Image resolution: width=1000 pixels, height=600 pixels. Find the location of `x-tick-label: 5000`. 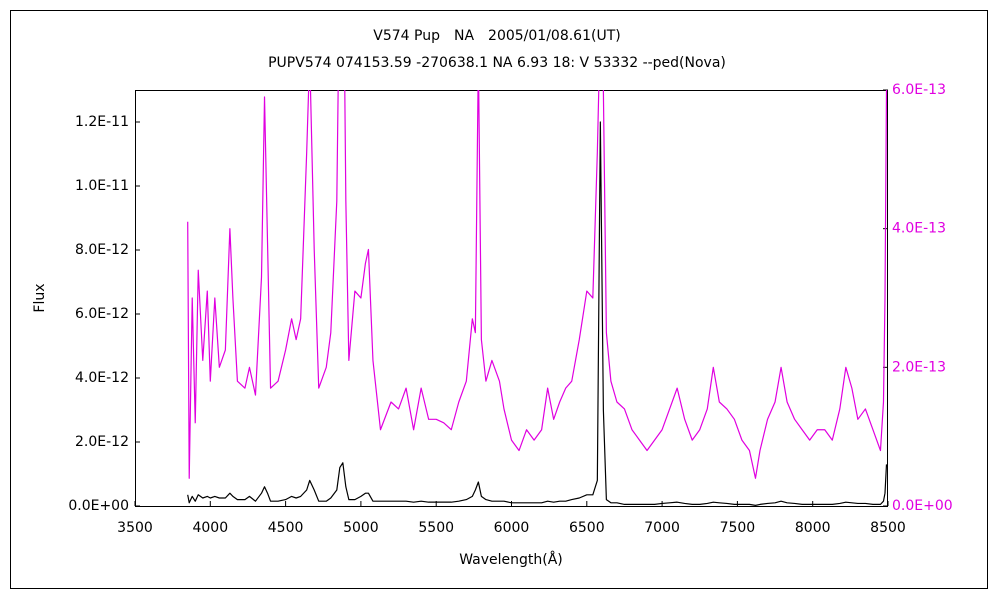

x-tick-label: 5000 is located at coordinates (361, 528).